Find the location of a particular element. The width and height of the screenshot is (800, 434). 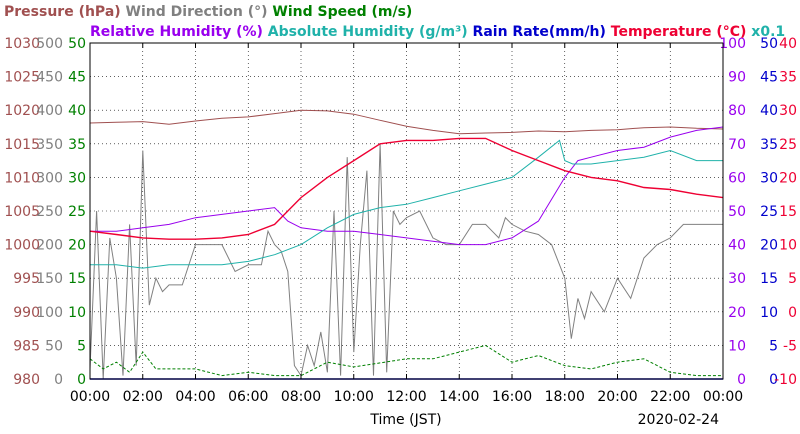

legend-entry: x0.1 is located at coordinates (765, 32).